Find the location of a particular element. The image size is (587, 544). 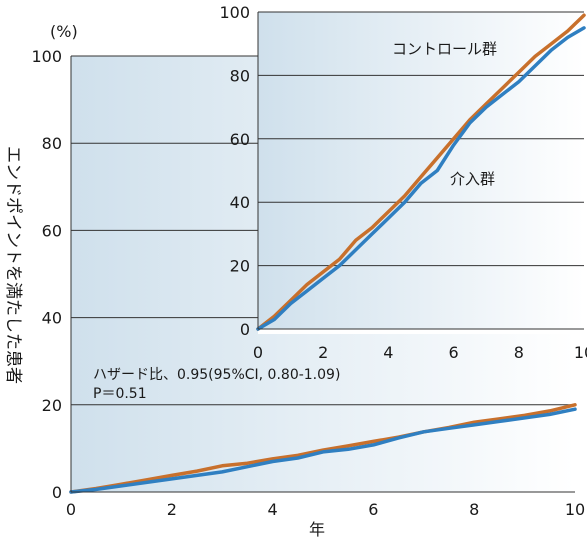

inset-x-tick-labels: 0 2 4 6 8 10 is located at coordinates (420, 352).